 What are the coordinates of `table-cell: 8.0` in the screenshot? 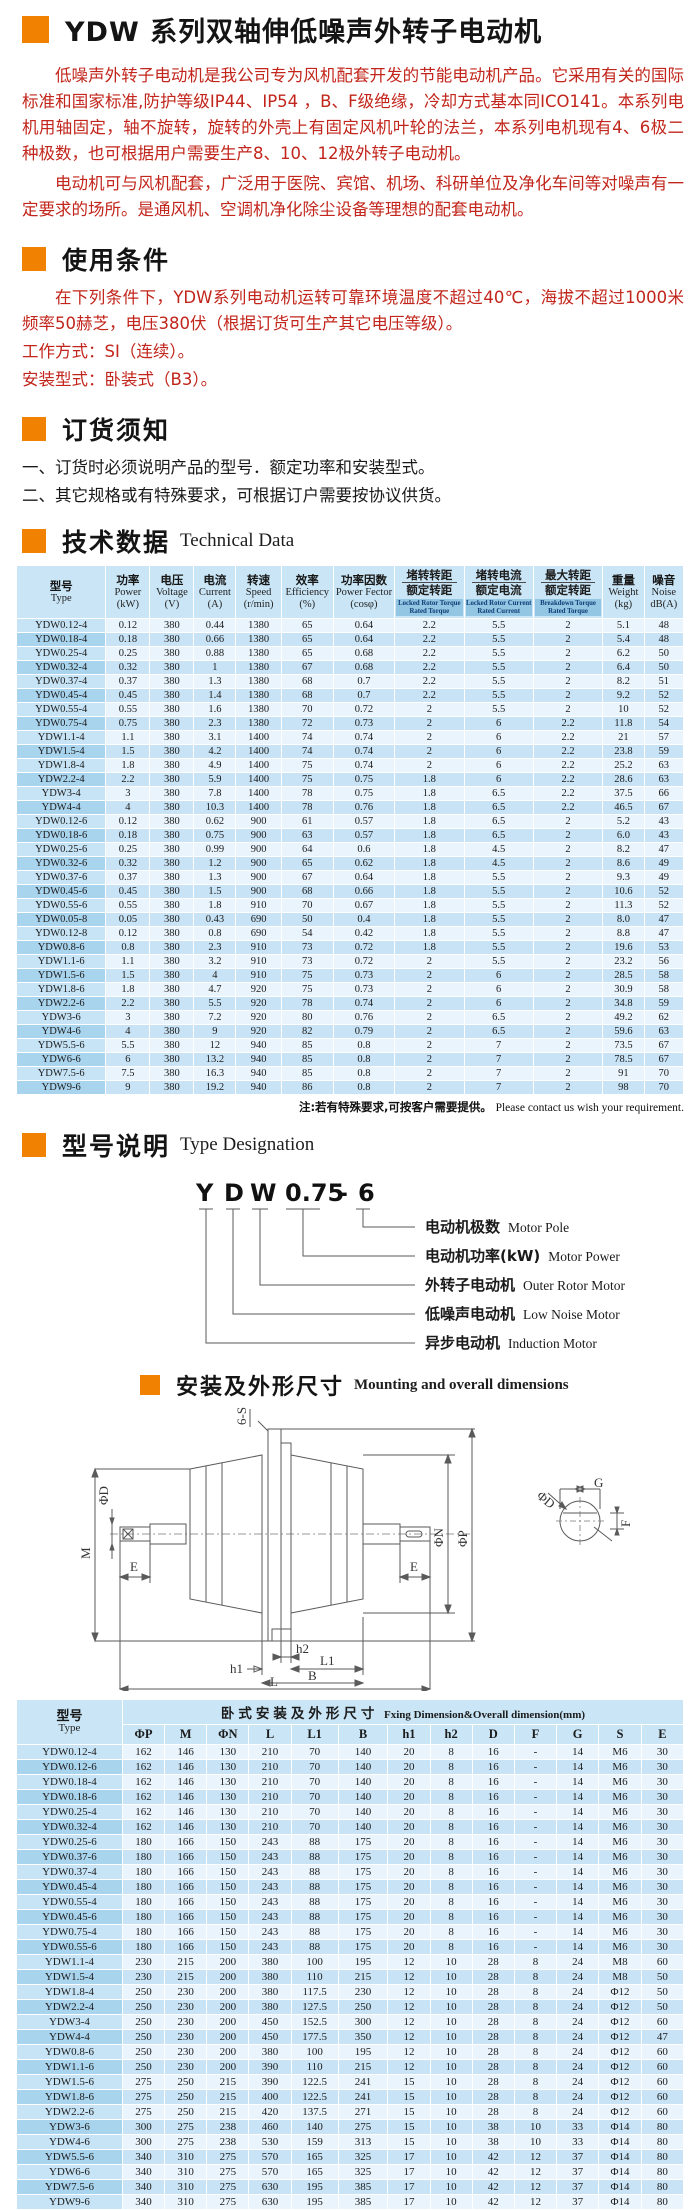 It's located at (623, 920).